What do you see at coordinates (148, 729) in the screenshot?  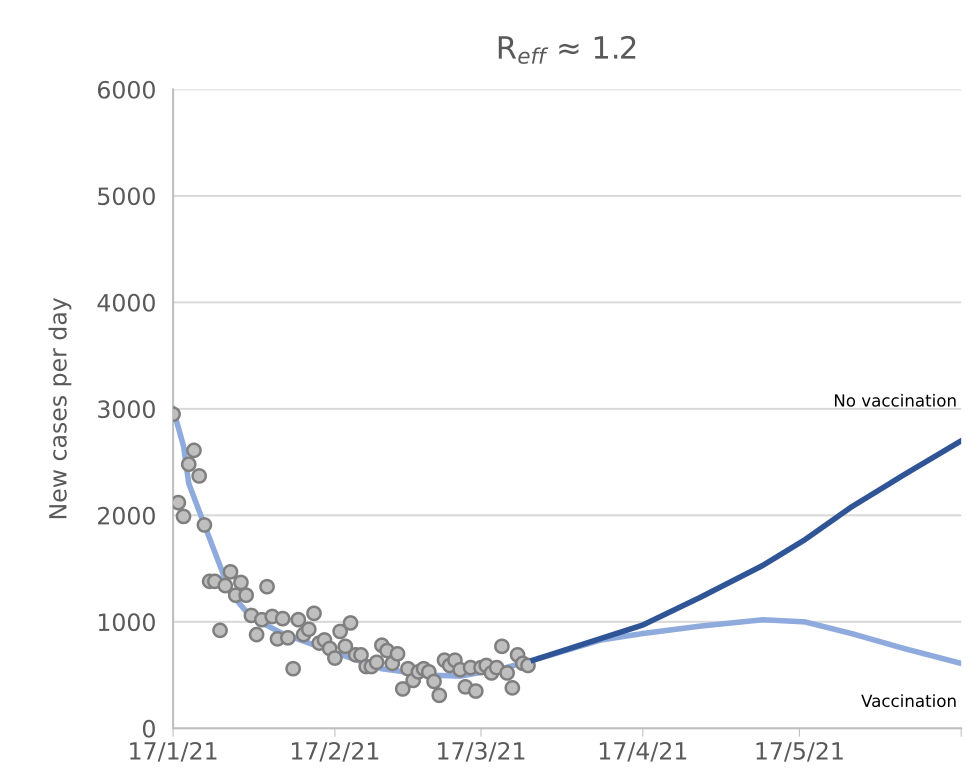 I see `y-tick-label: 0` at bounding box center [148, 729].